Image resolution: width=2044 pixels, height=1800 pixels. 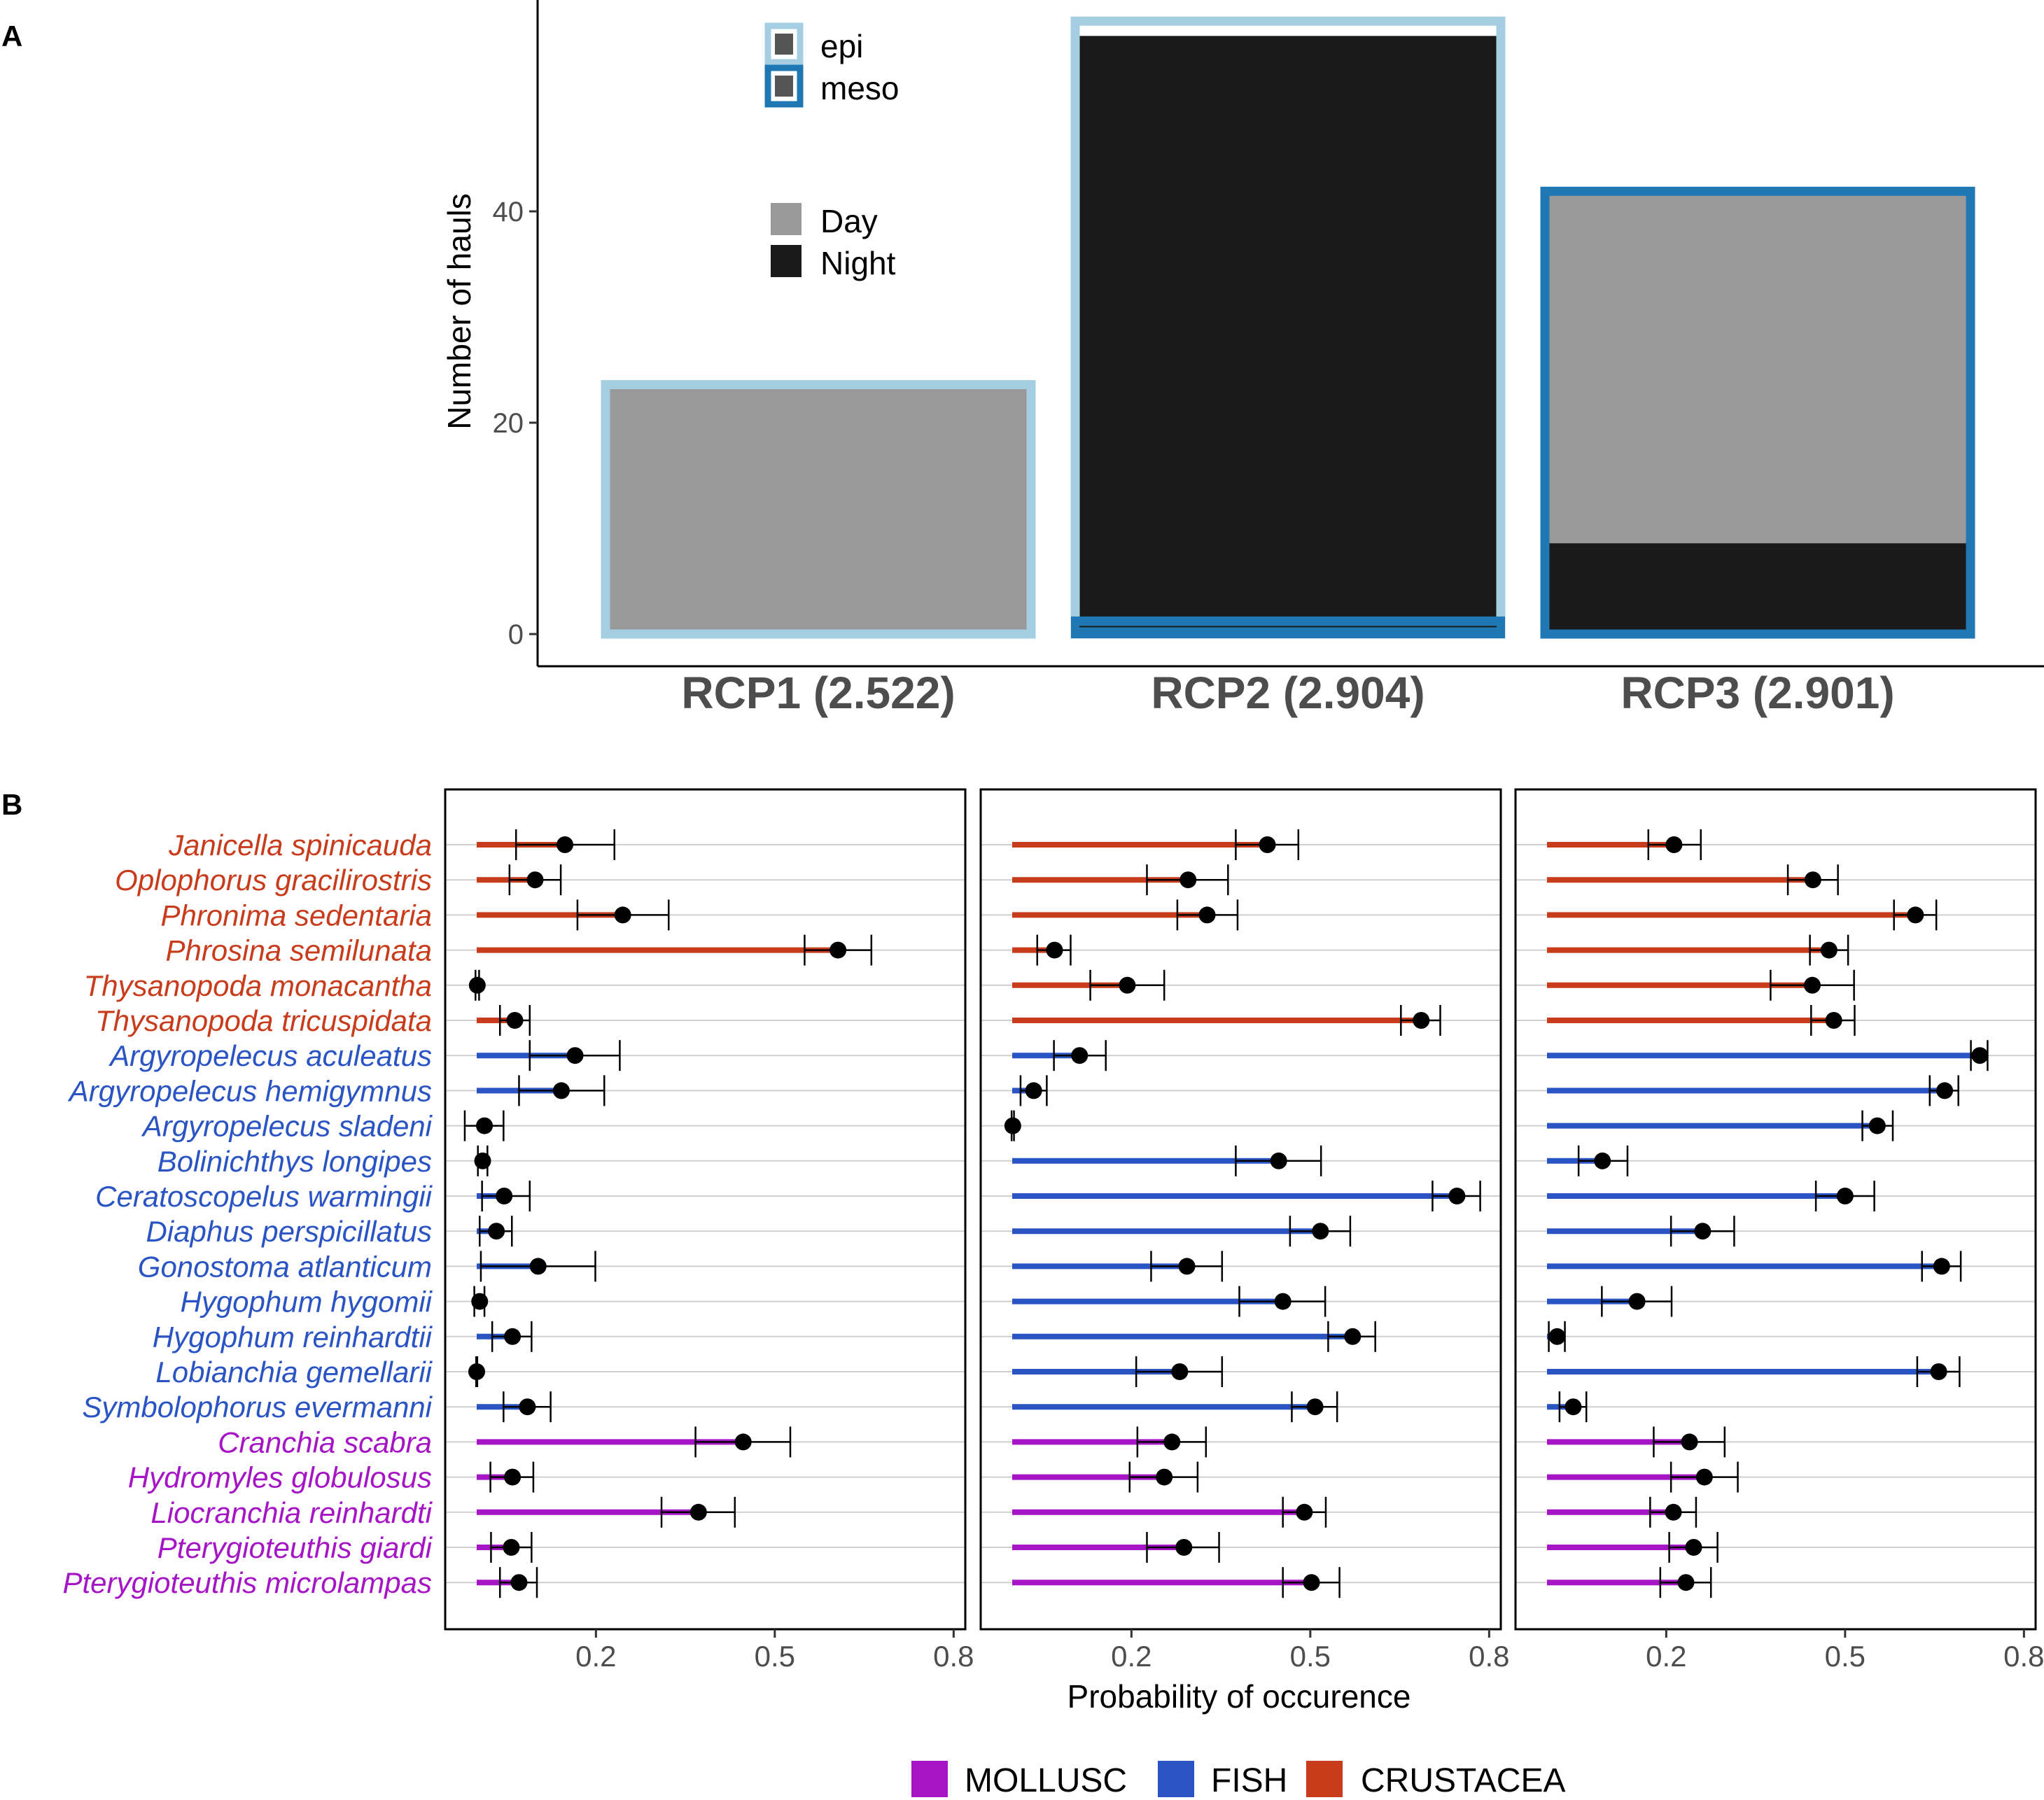 I want to click on legend-depth: epi meso, so click(x=831, y=65).